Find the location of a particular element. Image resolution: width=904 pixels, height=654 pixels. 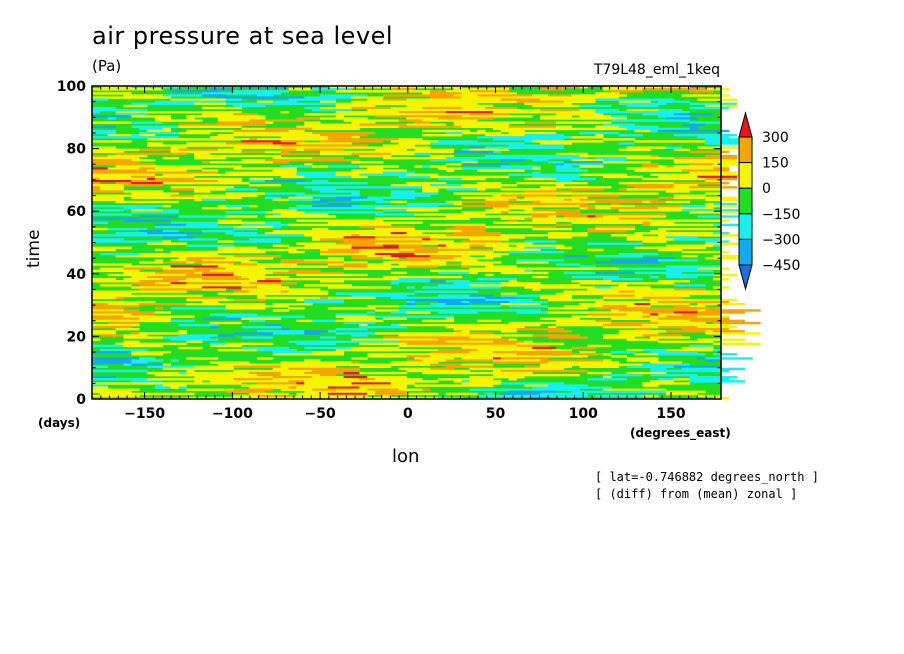

x-tick-label: 0 is located at coordinates (408, 414).